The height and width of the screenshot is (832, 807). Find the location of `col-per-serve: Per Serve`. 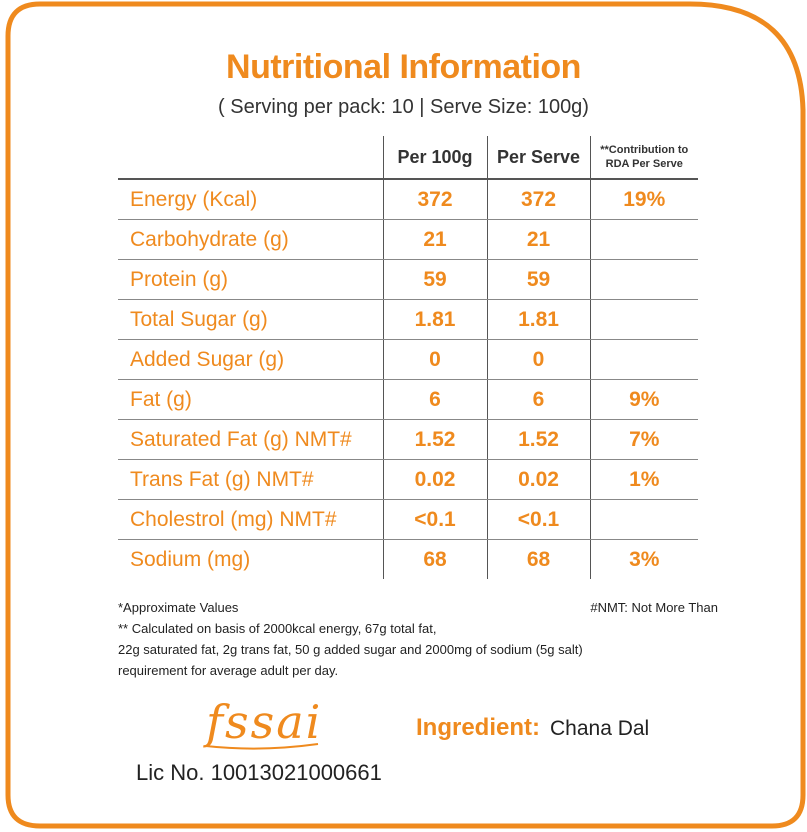

col-per-serve: Per Serve is located at coordinates (538, 157).